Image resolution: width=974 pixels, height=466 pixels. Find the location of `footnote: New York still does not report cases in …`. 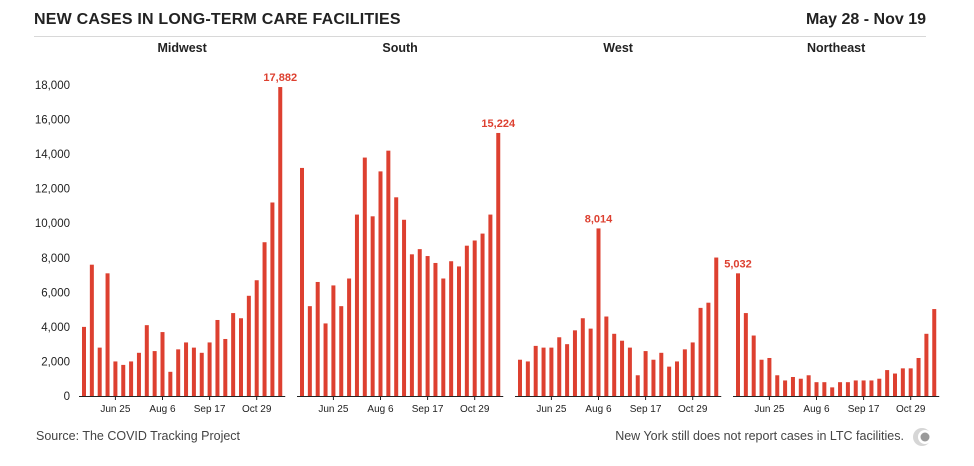

footnote: New York still does not report cases in … is located at coordinates (759, 436).